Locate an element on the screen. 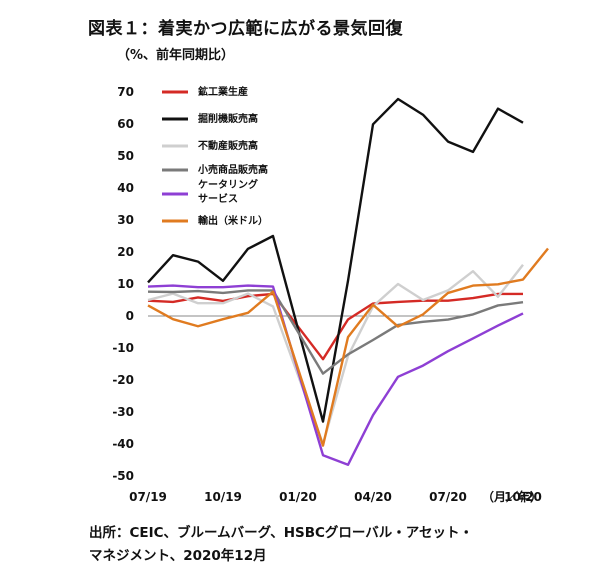  y-tick-label: -50 is located at coordinates (123, 476).